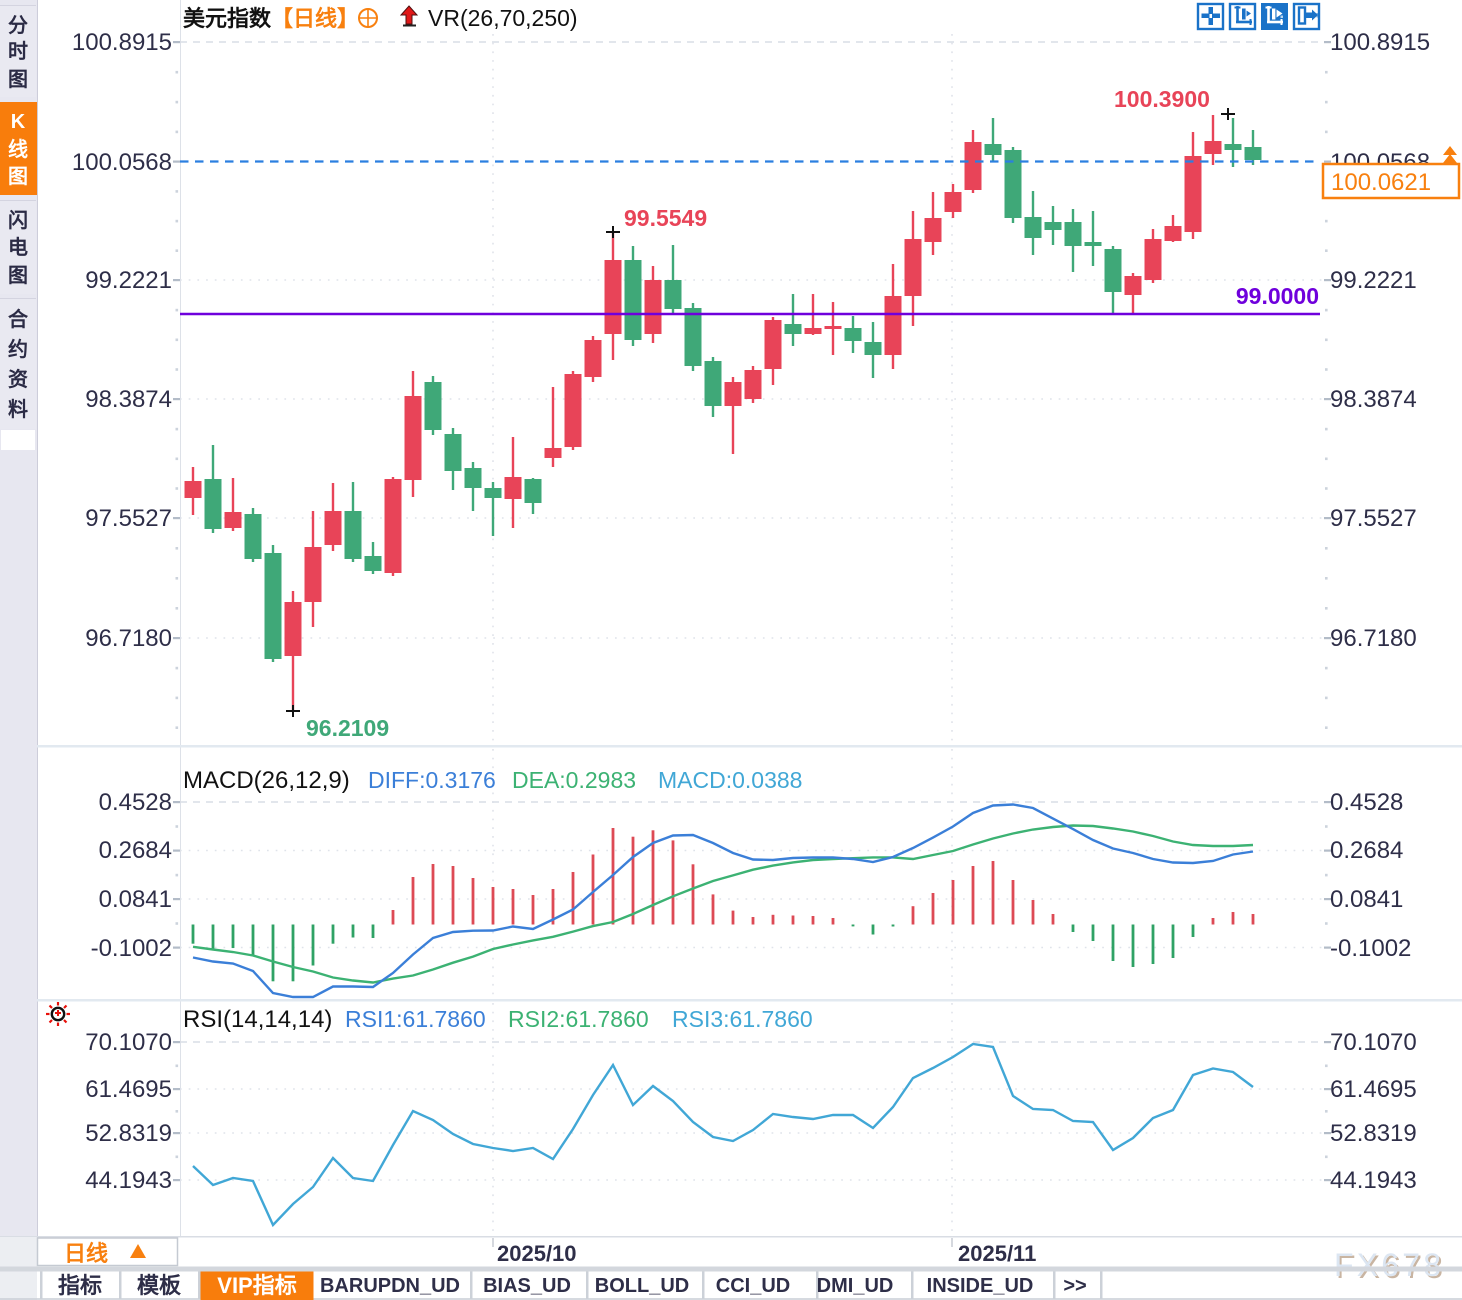  What do you see at coordinates (80, 1285) in the screenshot?
I see `svg-text: 指标` at bounding box center [80, 1285].